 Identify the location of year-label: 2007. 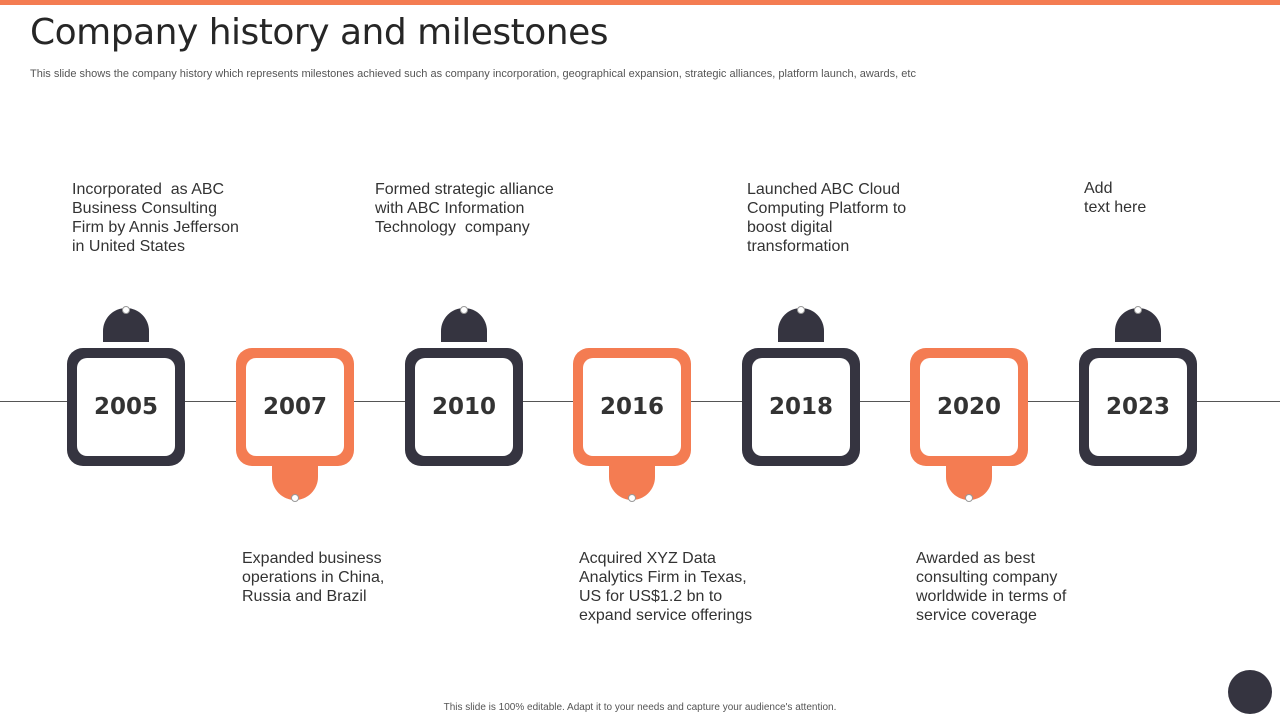
(294, 407).